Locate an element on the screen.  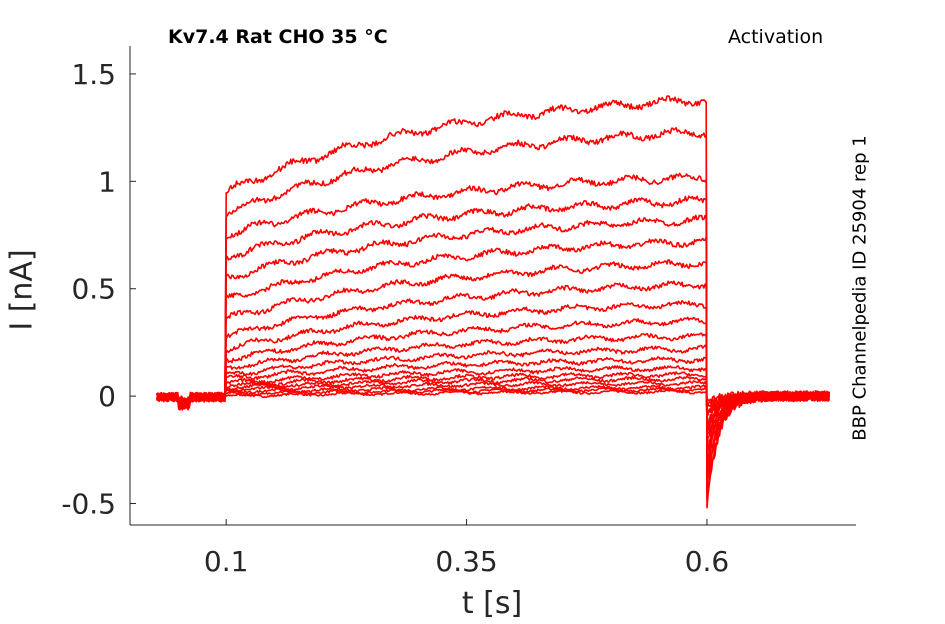
protocol-label: Activation is located at coordinates (776, 37).